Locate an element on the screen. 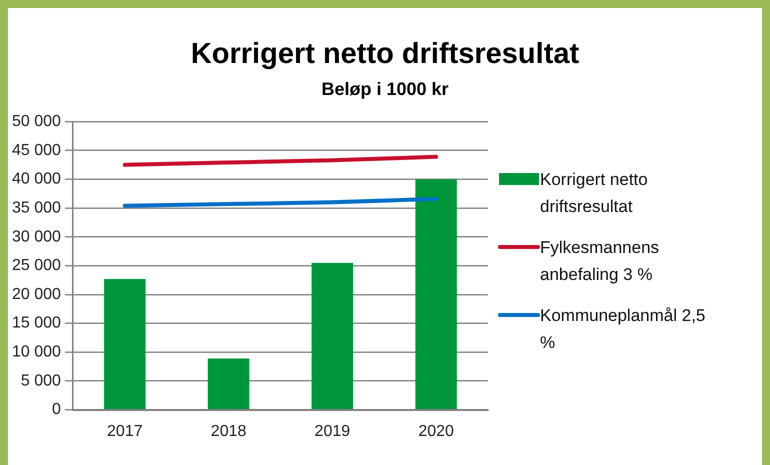 Image resolution: width=770 pixels, height=465 pixels. y-tick-label: 50 000 is located at coordinates (37, 121).